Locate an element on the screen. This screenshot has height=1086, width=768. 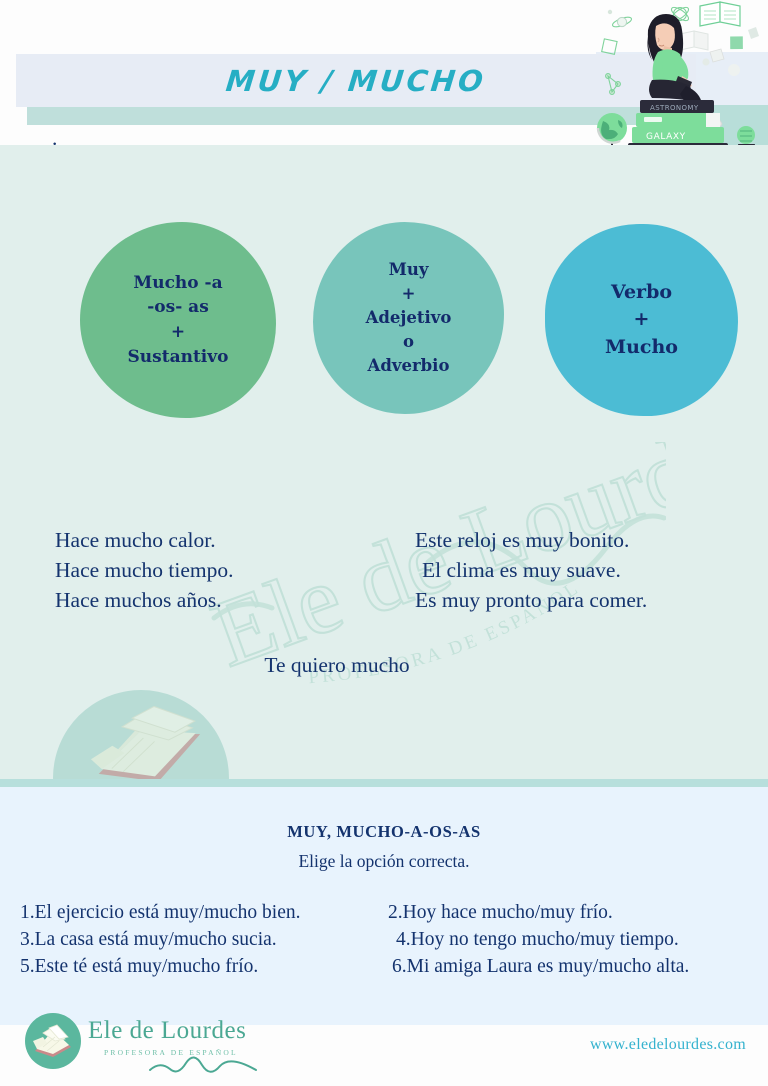
example-sentence: El clima es muy suave. is located at coordinates (521, 570).